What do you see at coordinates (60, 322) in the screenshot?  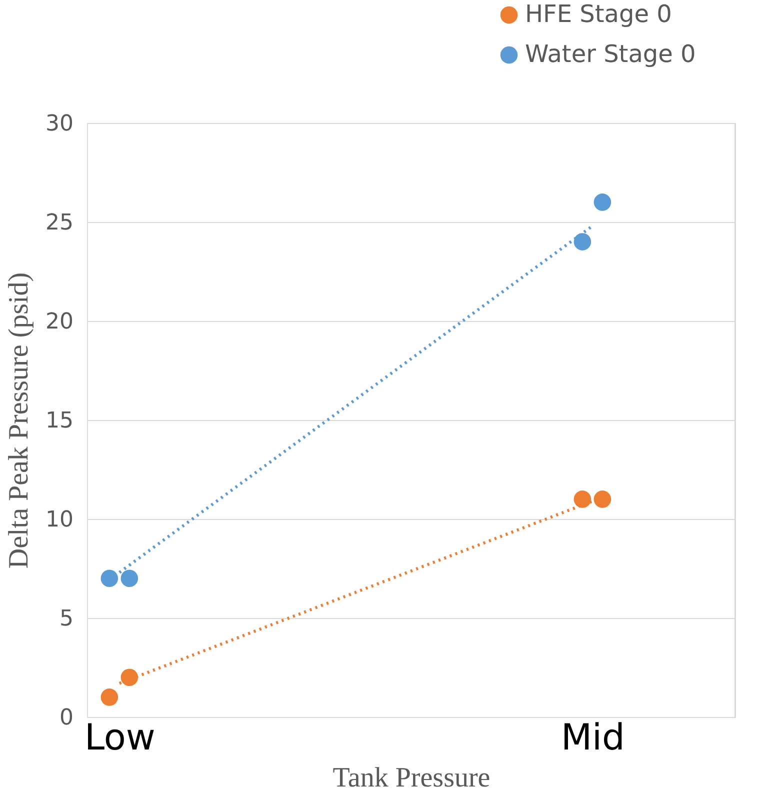 I see `y-tick-label: 20` at bounding box center [60, 322].